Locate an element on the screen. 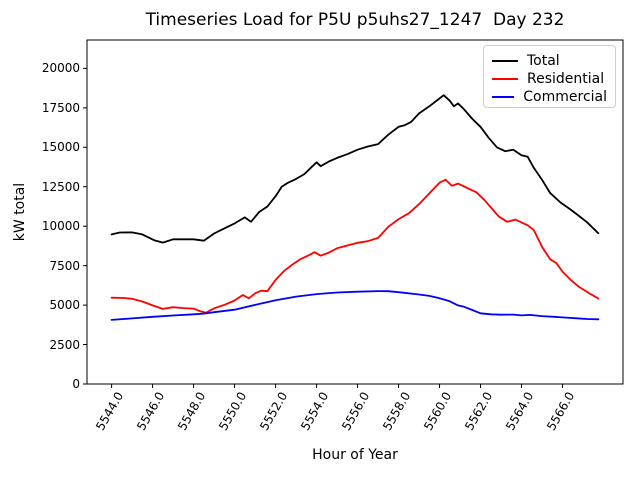 Image resolution: width=640 pixels, height=480 pixels. legend-line-commercial is located at coordinates (503, 96).